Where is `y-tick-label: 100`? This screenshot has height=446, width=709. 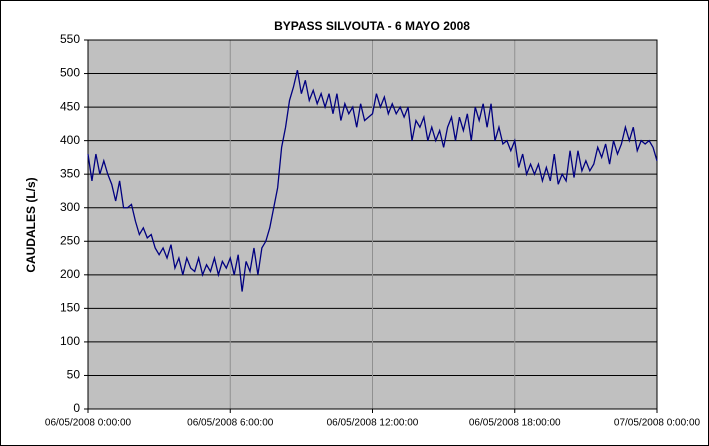 y-tick-label: 100 is located at coordinates (70, 341).